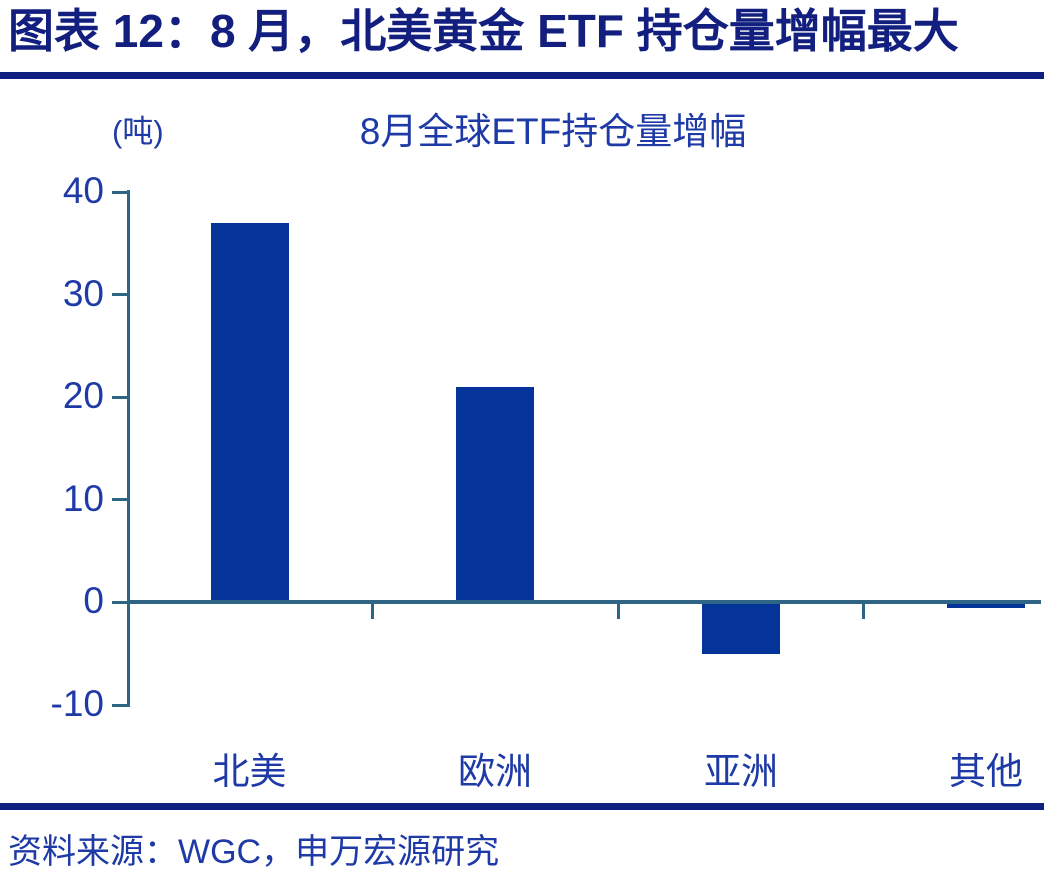 The image size is (1044, 885). What do you see at coordinates (83, 498) in the screenshot?
I see `y-tick-label: 10` at bounding box center [83, 498].